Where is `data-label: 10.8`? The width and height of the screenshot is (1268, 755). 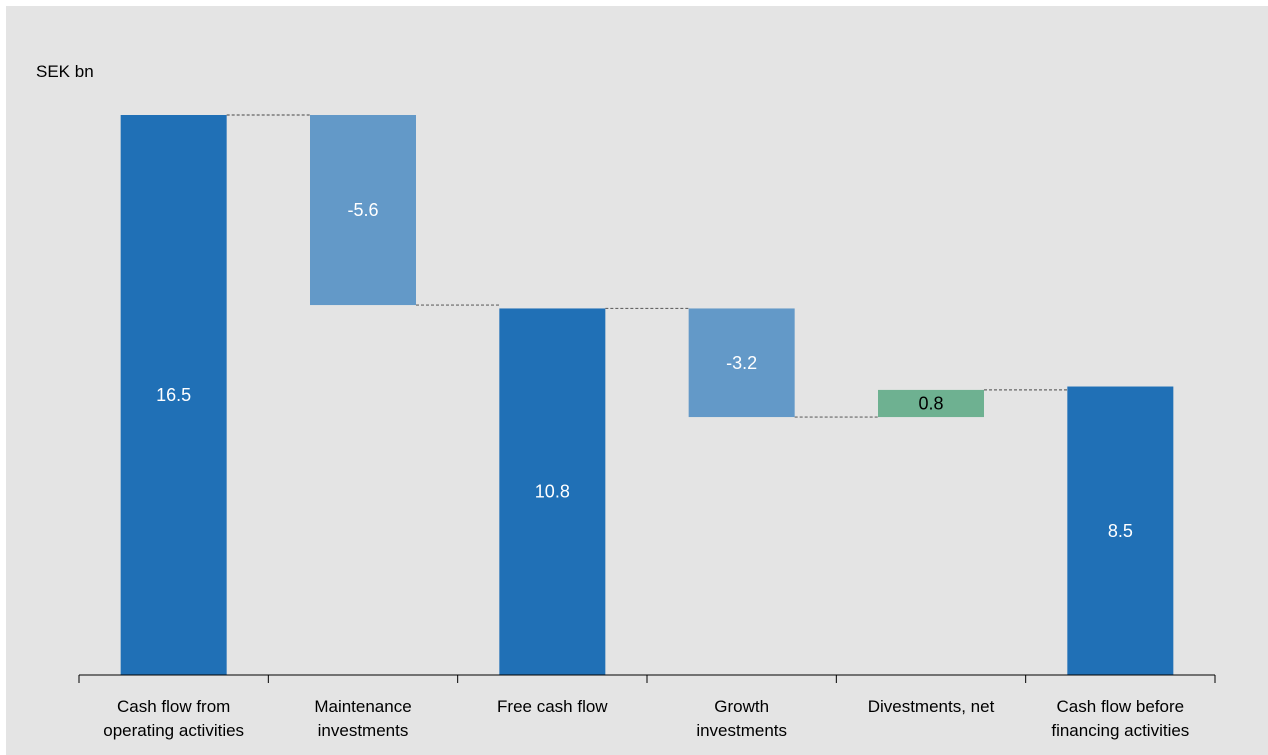
data-label: 10.8 is located at coordinates (552, 492).